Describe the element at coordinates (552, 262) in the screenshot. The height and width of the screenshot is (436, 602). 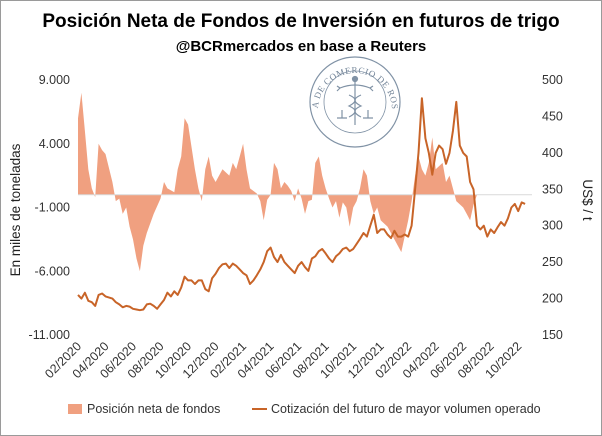
I see `right-tick-label: 250` at that location.